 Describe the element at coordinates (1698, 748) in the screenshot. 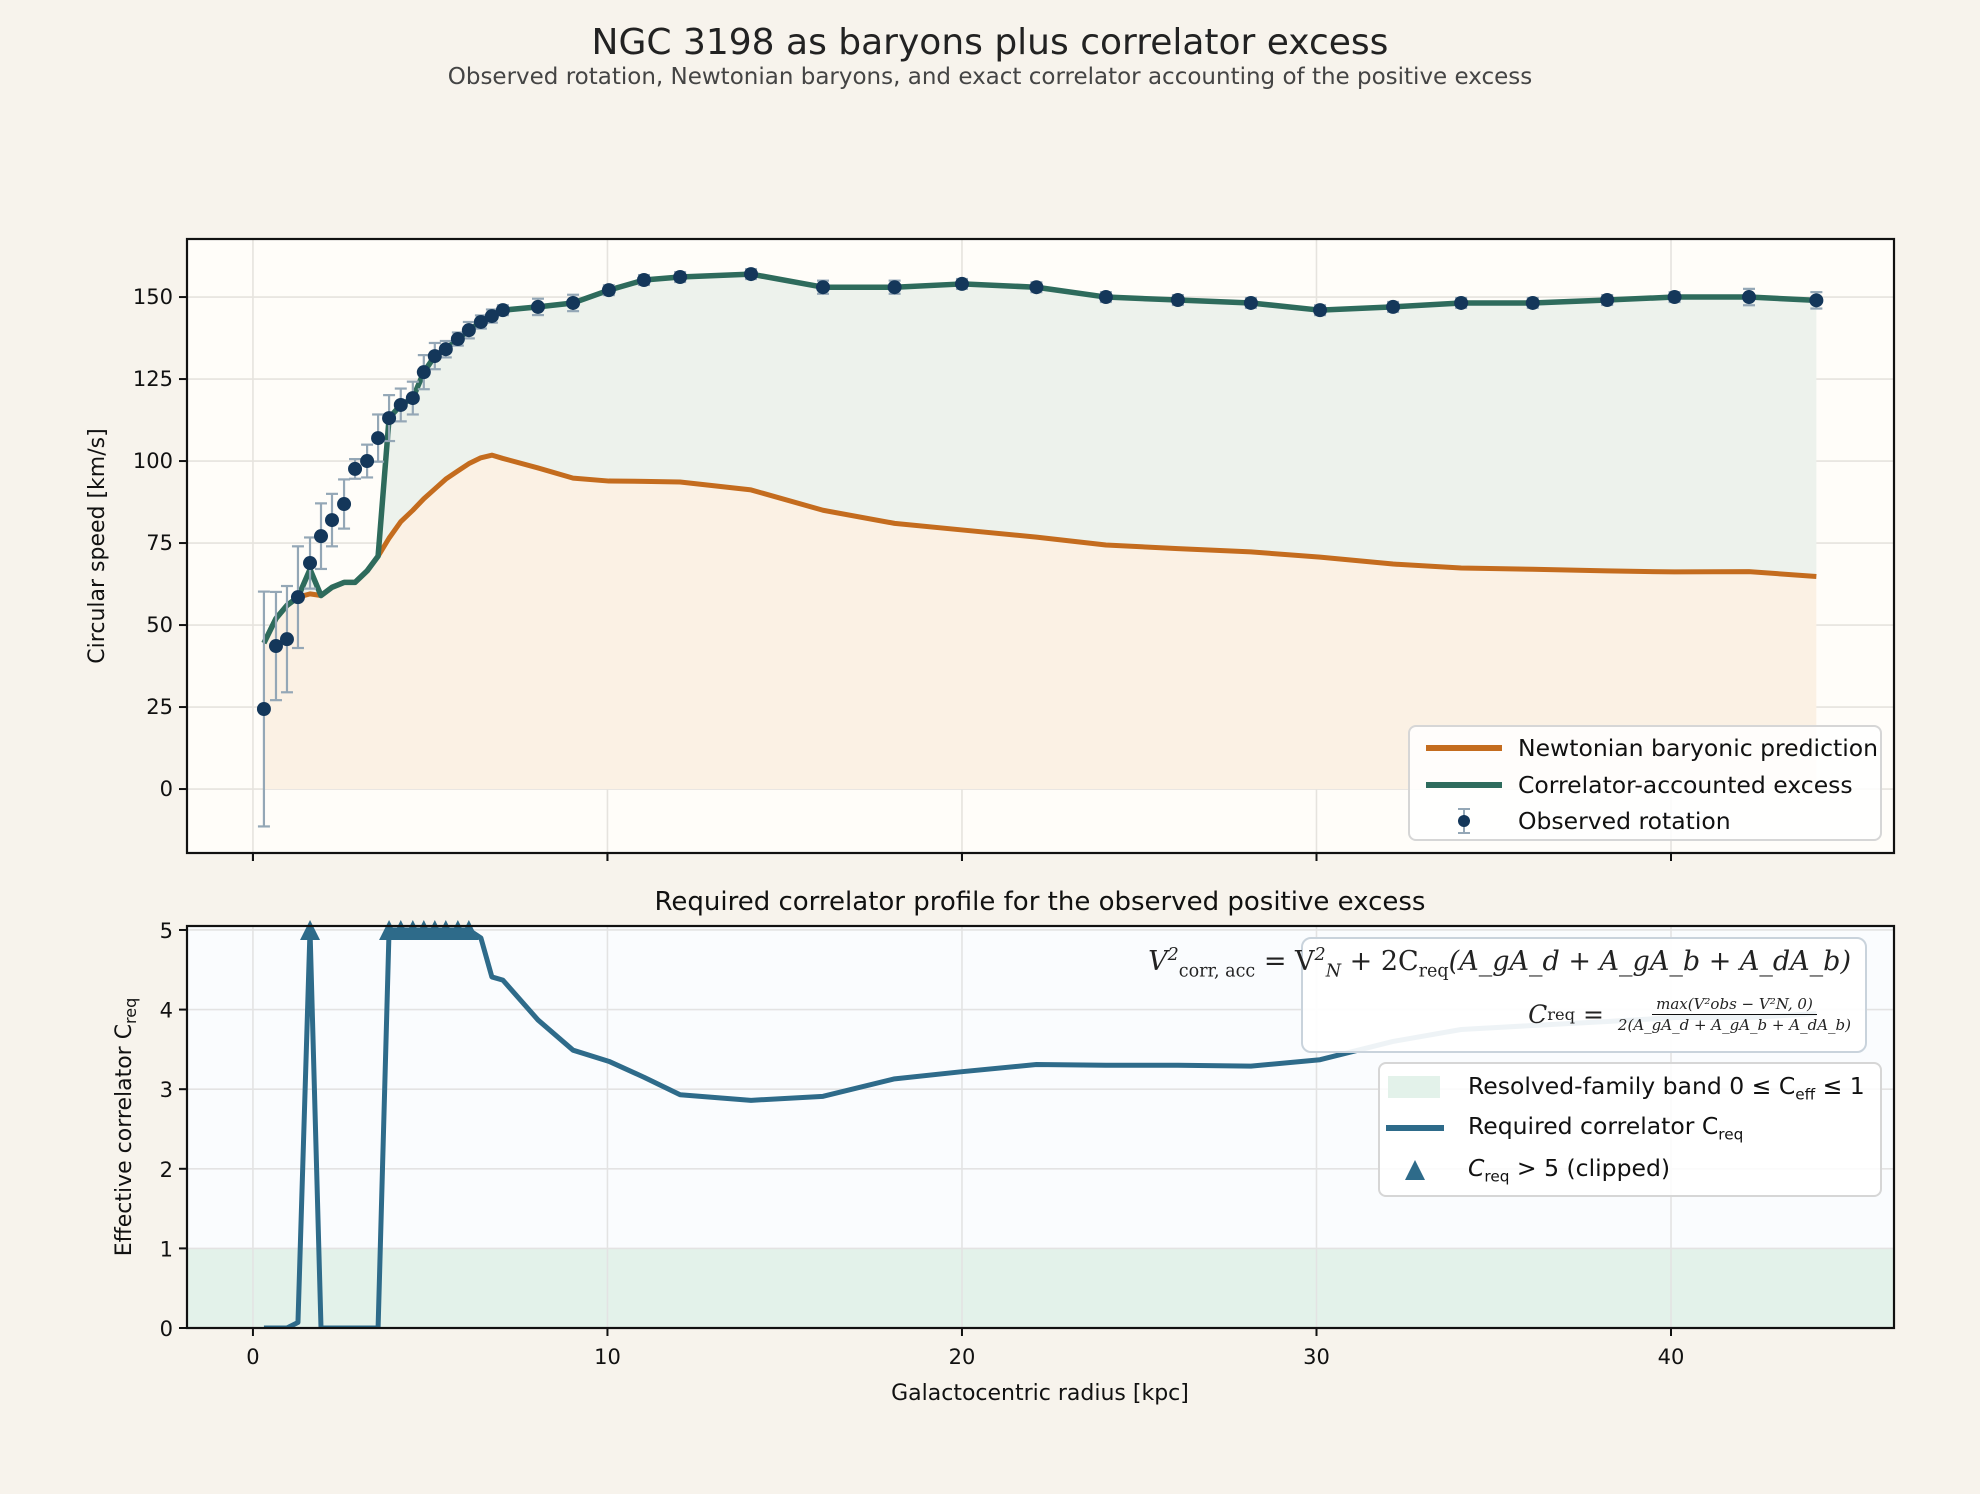

I see `legend-label-newtonian: Newtonian baryonic prediction` at that location.